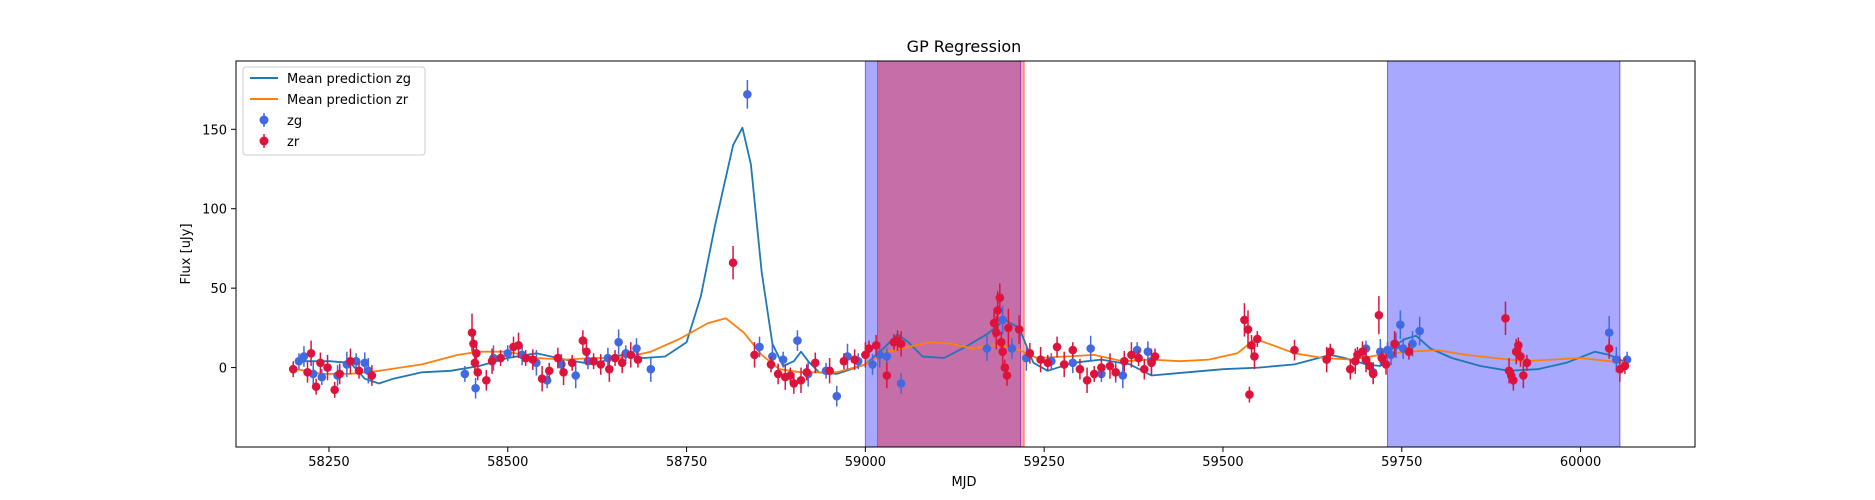 Image resolution: width=1875 pixels, height=500 pixels. Describe the element at coordinates (507, 462) in the screenshot. I see `x-tick-label-1: 58500` at that location.